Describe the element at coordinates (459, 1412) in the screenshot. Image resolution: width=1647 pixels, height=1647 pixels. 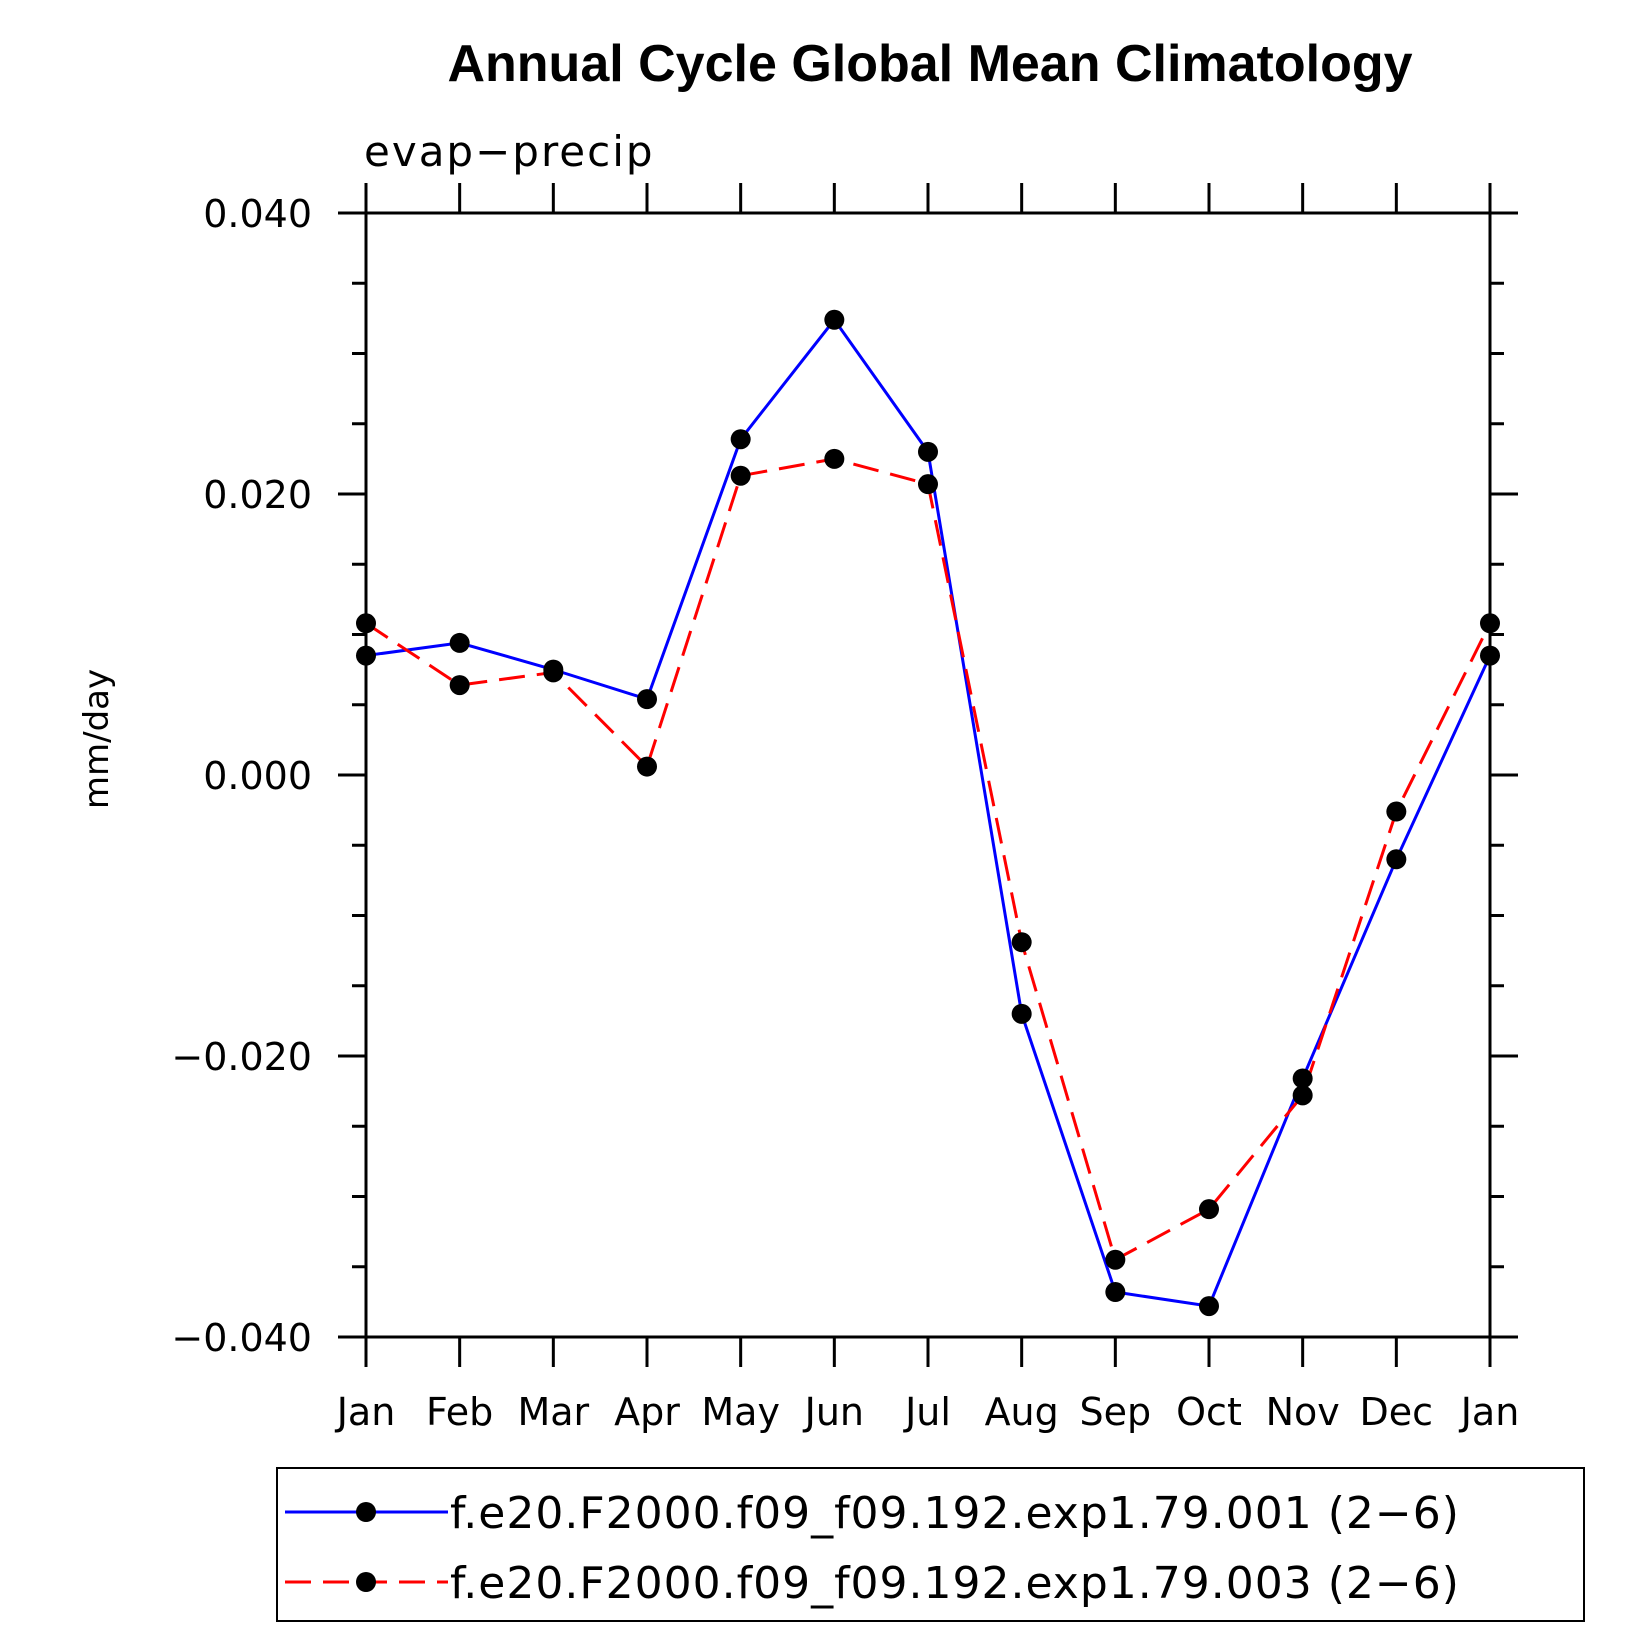
I see `x-tick-label: Feb` at that location.